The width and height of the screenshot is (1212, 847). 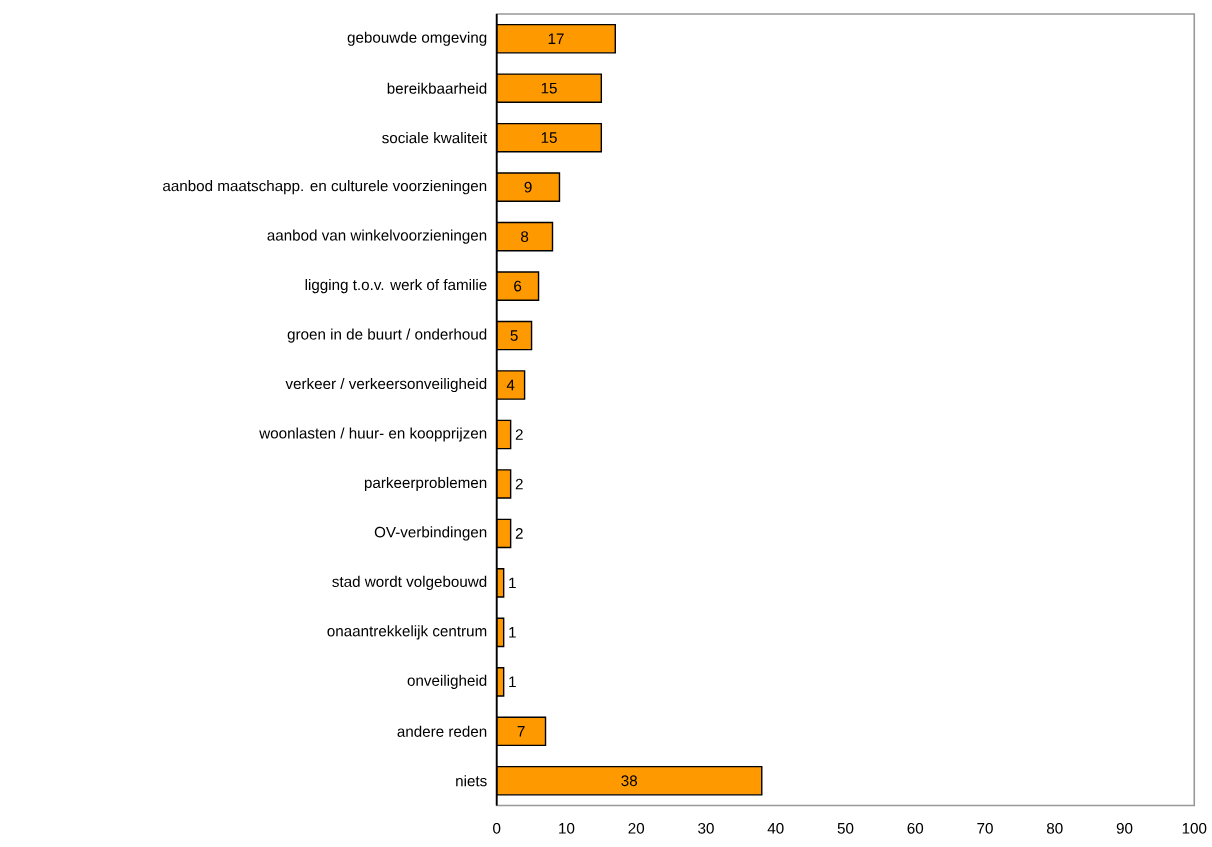 What do you see at coordinates (629, 780) in the screenshot?
I see `data-label: 38` at bounding box center [629, 780].